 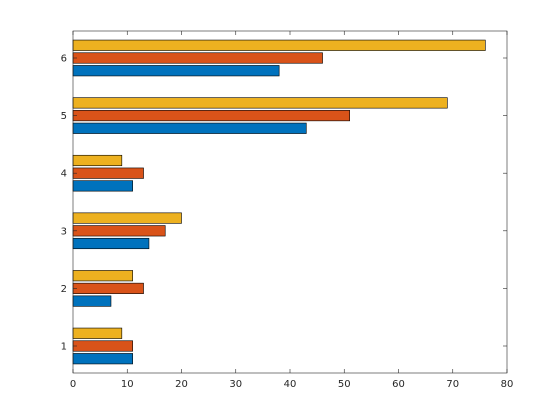 What do you see at coordinates (181, 384) in the screenshot?
I see `x-tick-label: 20` at bounding box center [181, 384].